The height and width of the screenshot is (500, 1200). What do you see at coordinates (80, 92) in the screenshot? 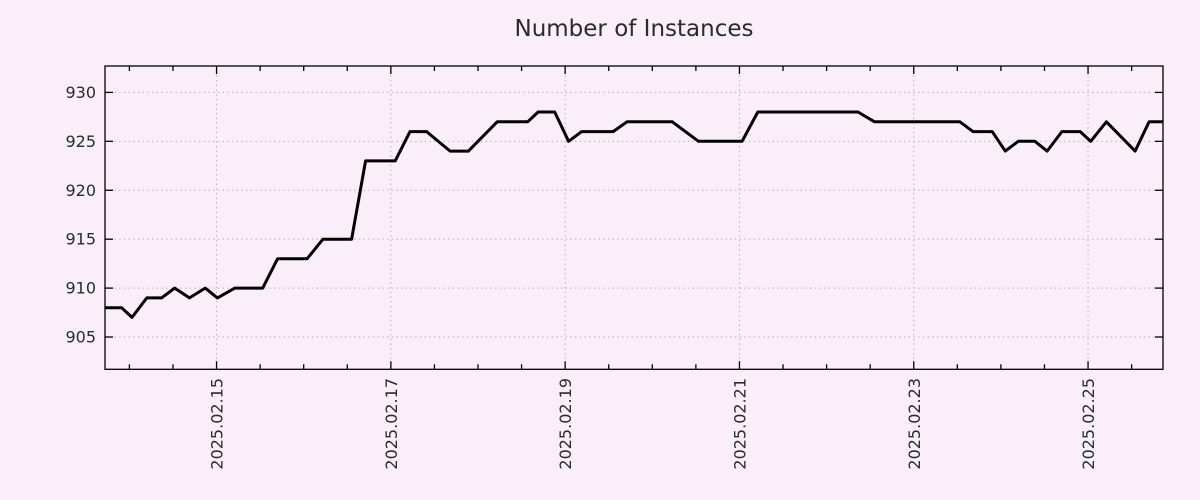
I see `y-tick-label: 930` at bounding box center [80, 92].